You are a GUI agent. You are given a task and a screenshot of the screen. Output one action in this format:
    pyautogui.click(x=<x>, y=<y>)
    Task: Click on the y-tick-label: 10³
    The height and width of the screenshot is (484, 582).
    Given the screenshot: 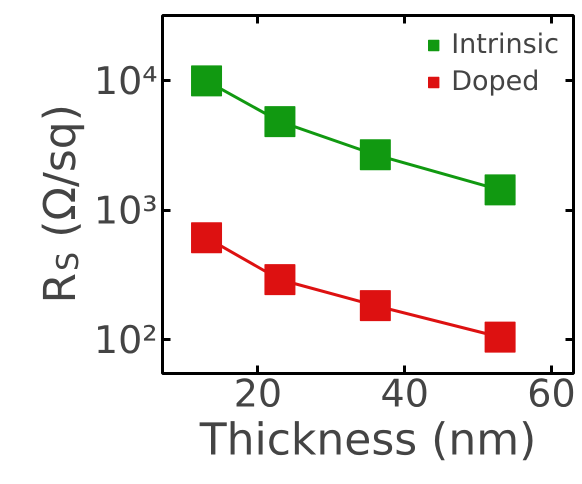 What is the action you would take?
    pyautogui.click(x=126, y=210)
    